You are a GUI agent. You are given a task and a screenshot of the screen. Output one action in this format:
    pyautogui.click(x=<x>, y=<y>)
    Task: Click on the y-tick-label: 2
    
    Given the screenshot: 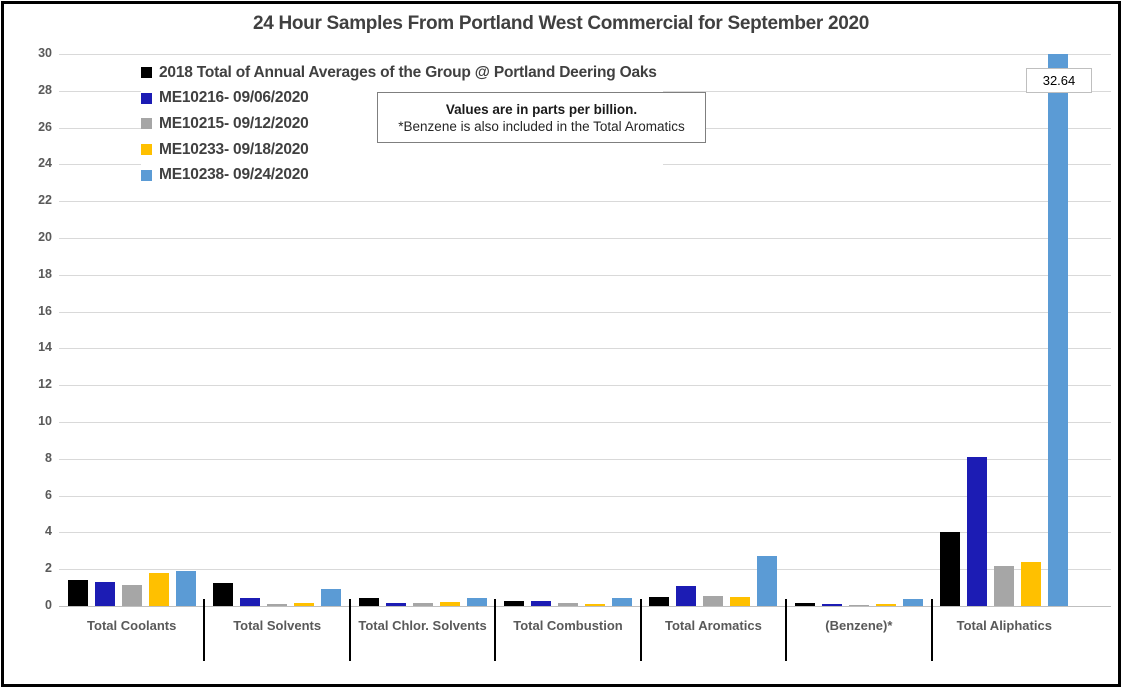 What is the action you would take?
    pyautogui.click(x=48, y=568)
    